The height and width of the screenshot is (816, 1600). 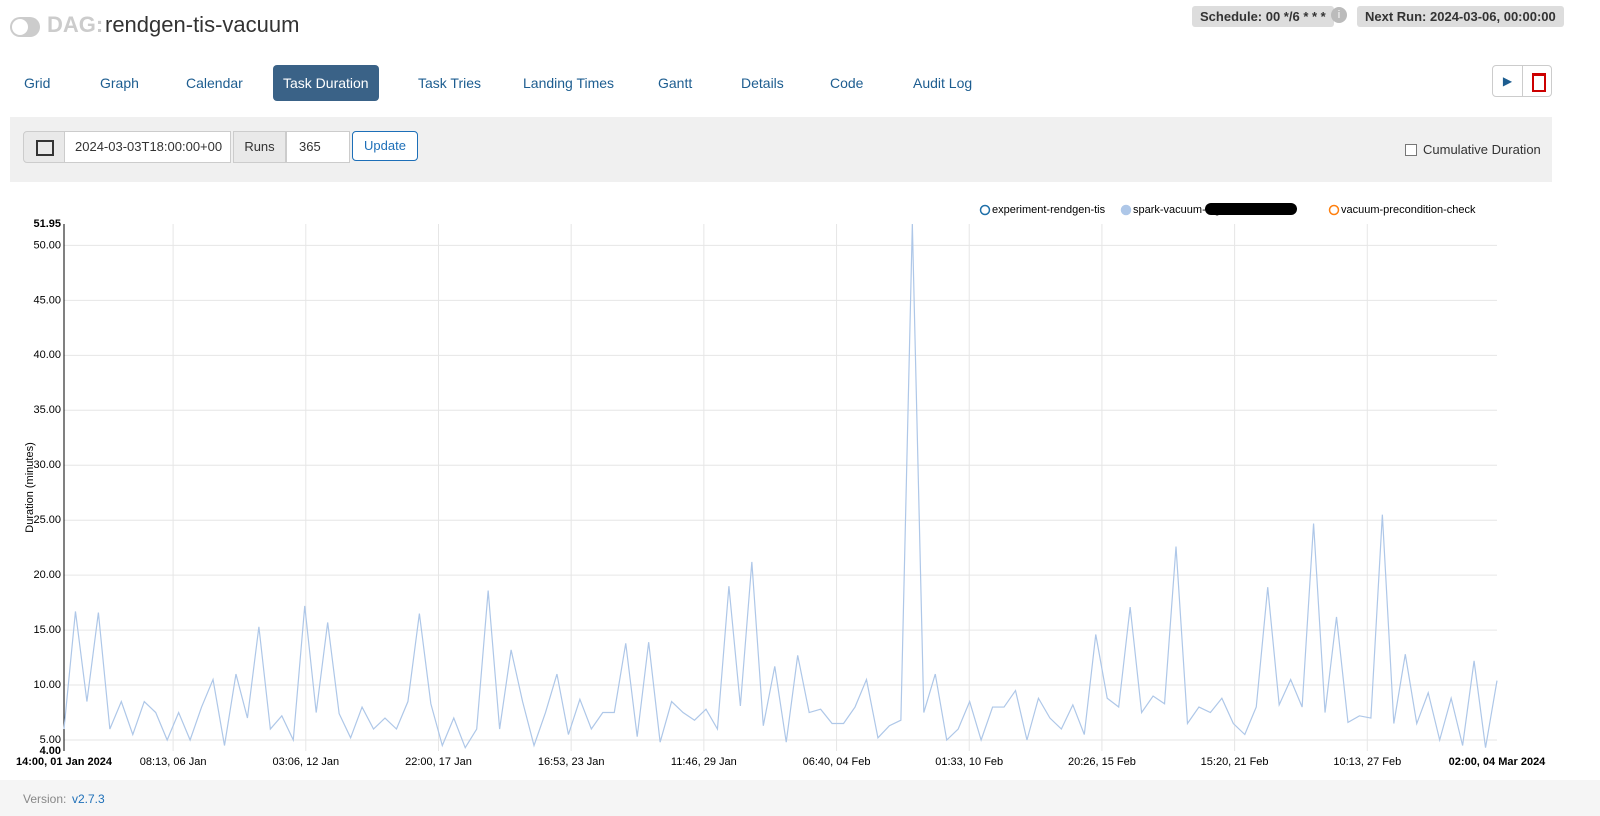 I want to click on version-link: v2.7.3, so click(x=88, y=799).